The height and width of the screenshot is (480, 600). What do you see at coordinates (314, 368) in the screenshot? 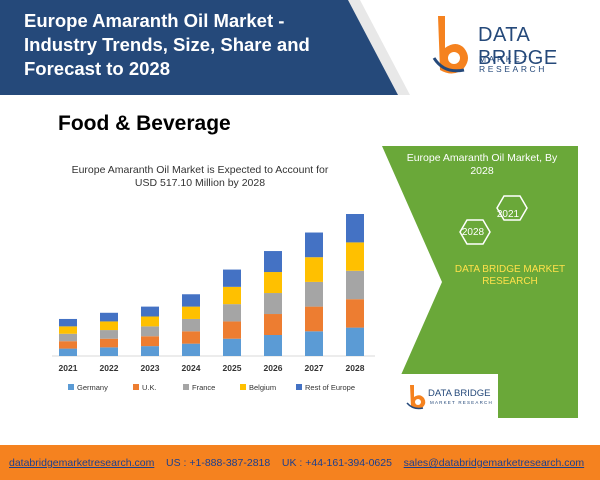
I see `x-tick-label: 2027` at bounding box center [314, 368].